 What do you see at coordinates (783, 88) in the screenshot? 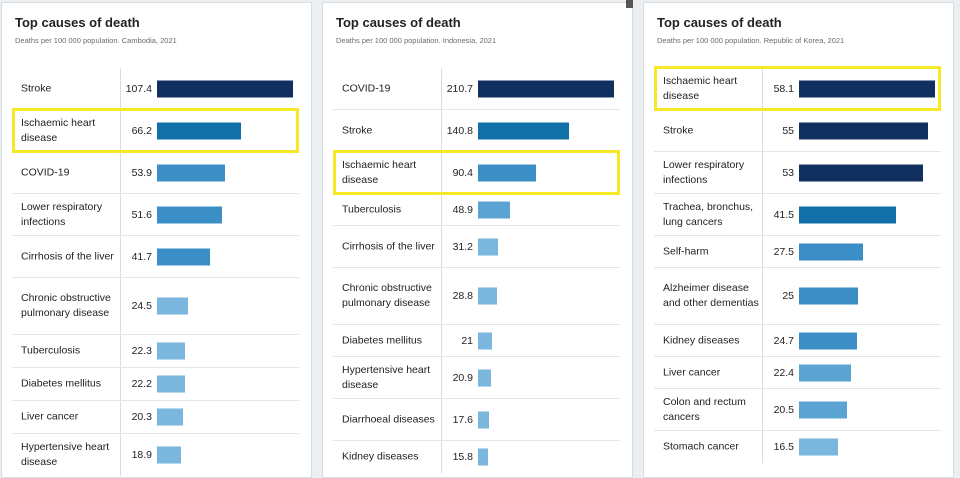
I see `data-label: 58.1` at bounding box center [783, 88].